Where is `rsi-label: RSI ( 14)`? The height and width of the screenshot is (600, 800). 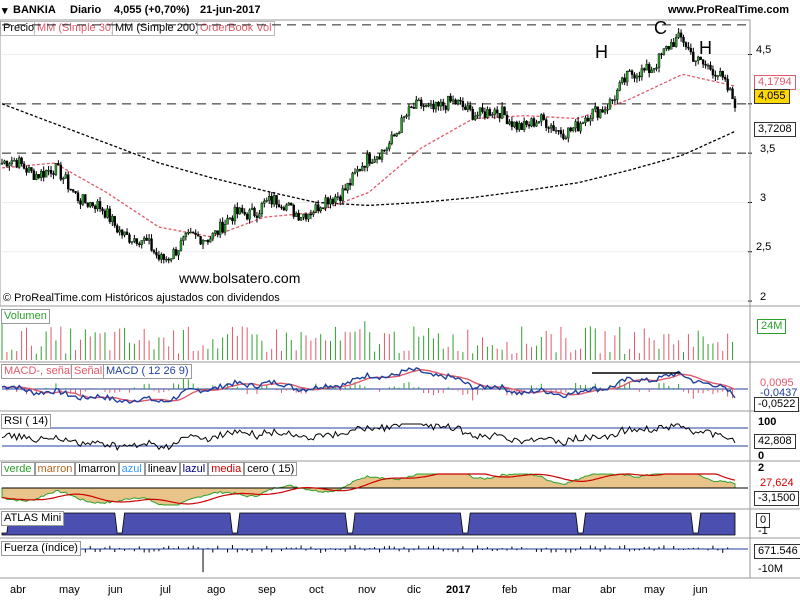 rsi-label: RSI ( 14) is located at coordinates (26, 421).